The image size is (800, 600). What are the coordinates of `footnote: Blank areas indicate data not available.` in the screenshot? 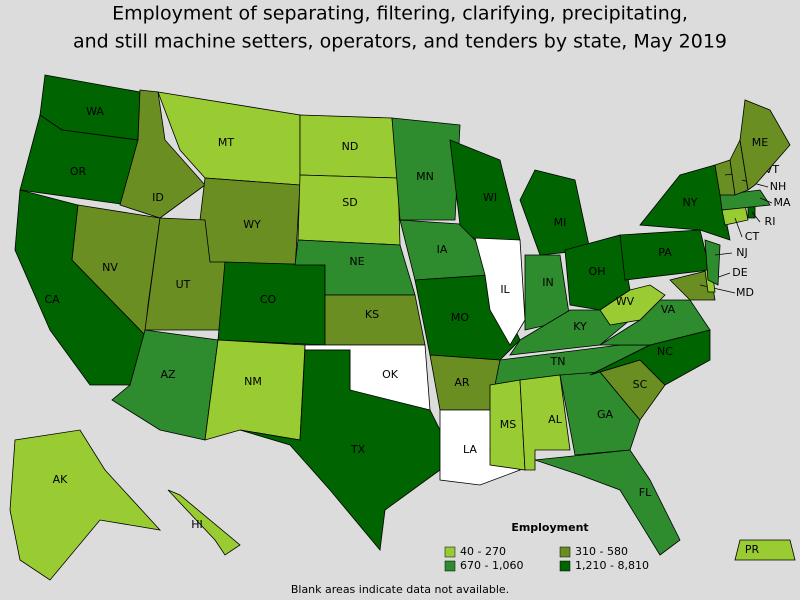 It's located at (400, 589).